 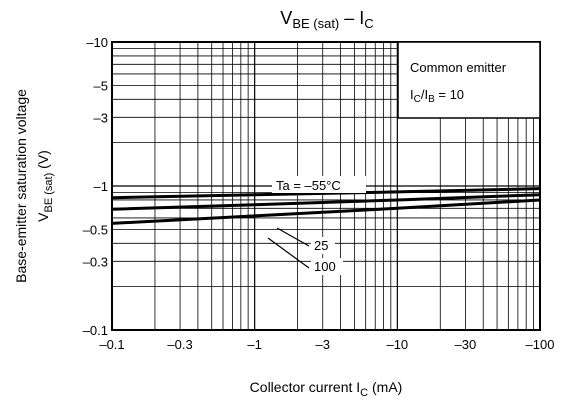 I want to click on y-axis-label-line1: Base-emitter saturation voltage, so click(x=21, y=186).